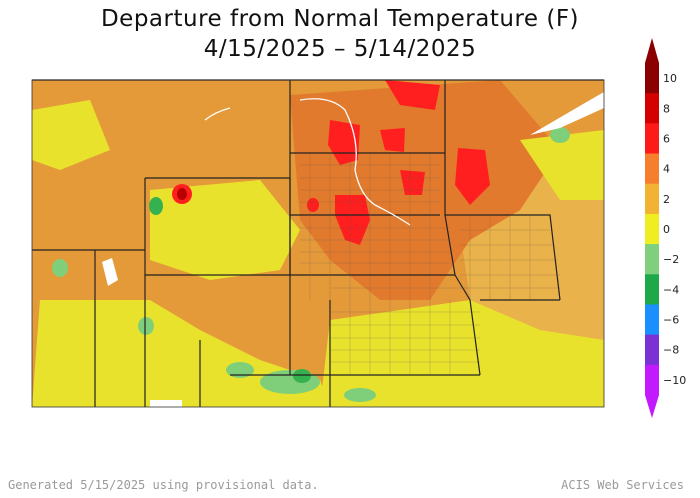 The height and width of the screenshot is (498, 700). Describe the element at coordinates (671, 289) in the screenshot. I see `legend-tick-label: −4` at that location.